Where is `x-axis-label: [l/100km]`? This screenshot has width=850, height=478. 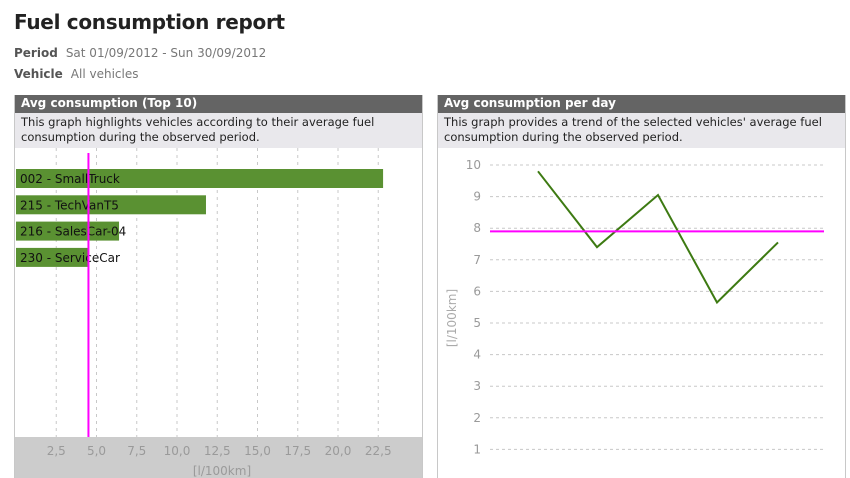
x-axis-label: [l/100km] is located at coordinates (222, 471).